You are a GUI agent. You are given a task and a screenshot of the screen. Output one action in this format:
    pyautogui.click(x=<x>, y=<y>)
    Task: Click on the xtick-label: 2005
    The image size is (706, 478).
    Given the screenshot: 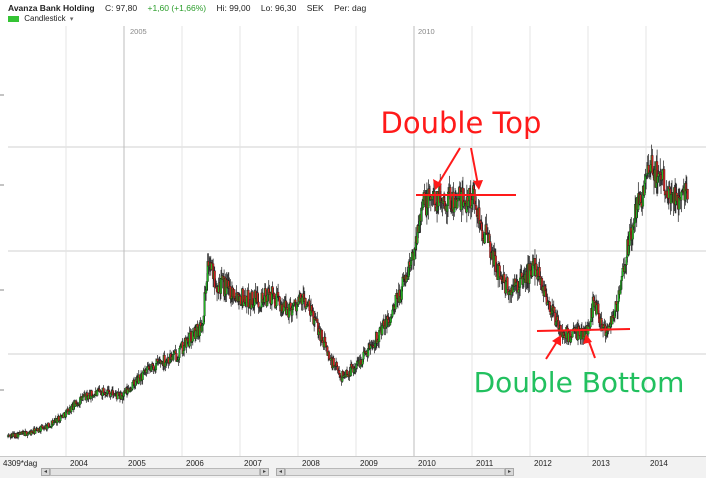 What is the action you would take?
    pyautogui.click(x=137, y=463)
    